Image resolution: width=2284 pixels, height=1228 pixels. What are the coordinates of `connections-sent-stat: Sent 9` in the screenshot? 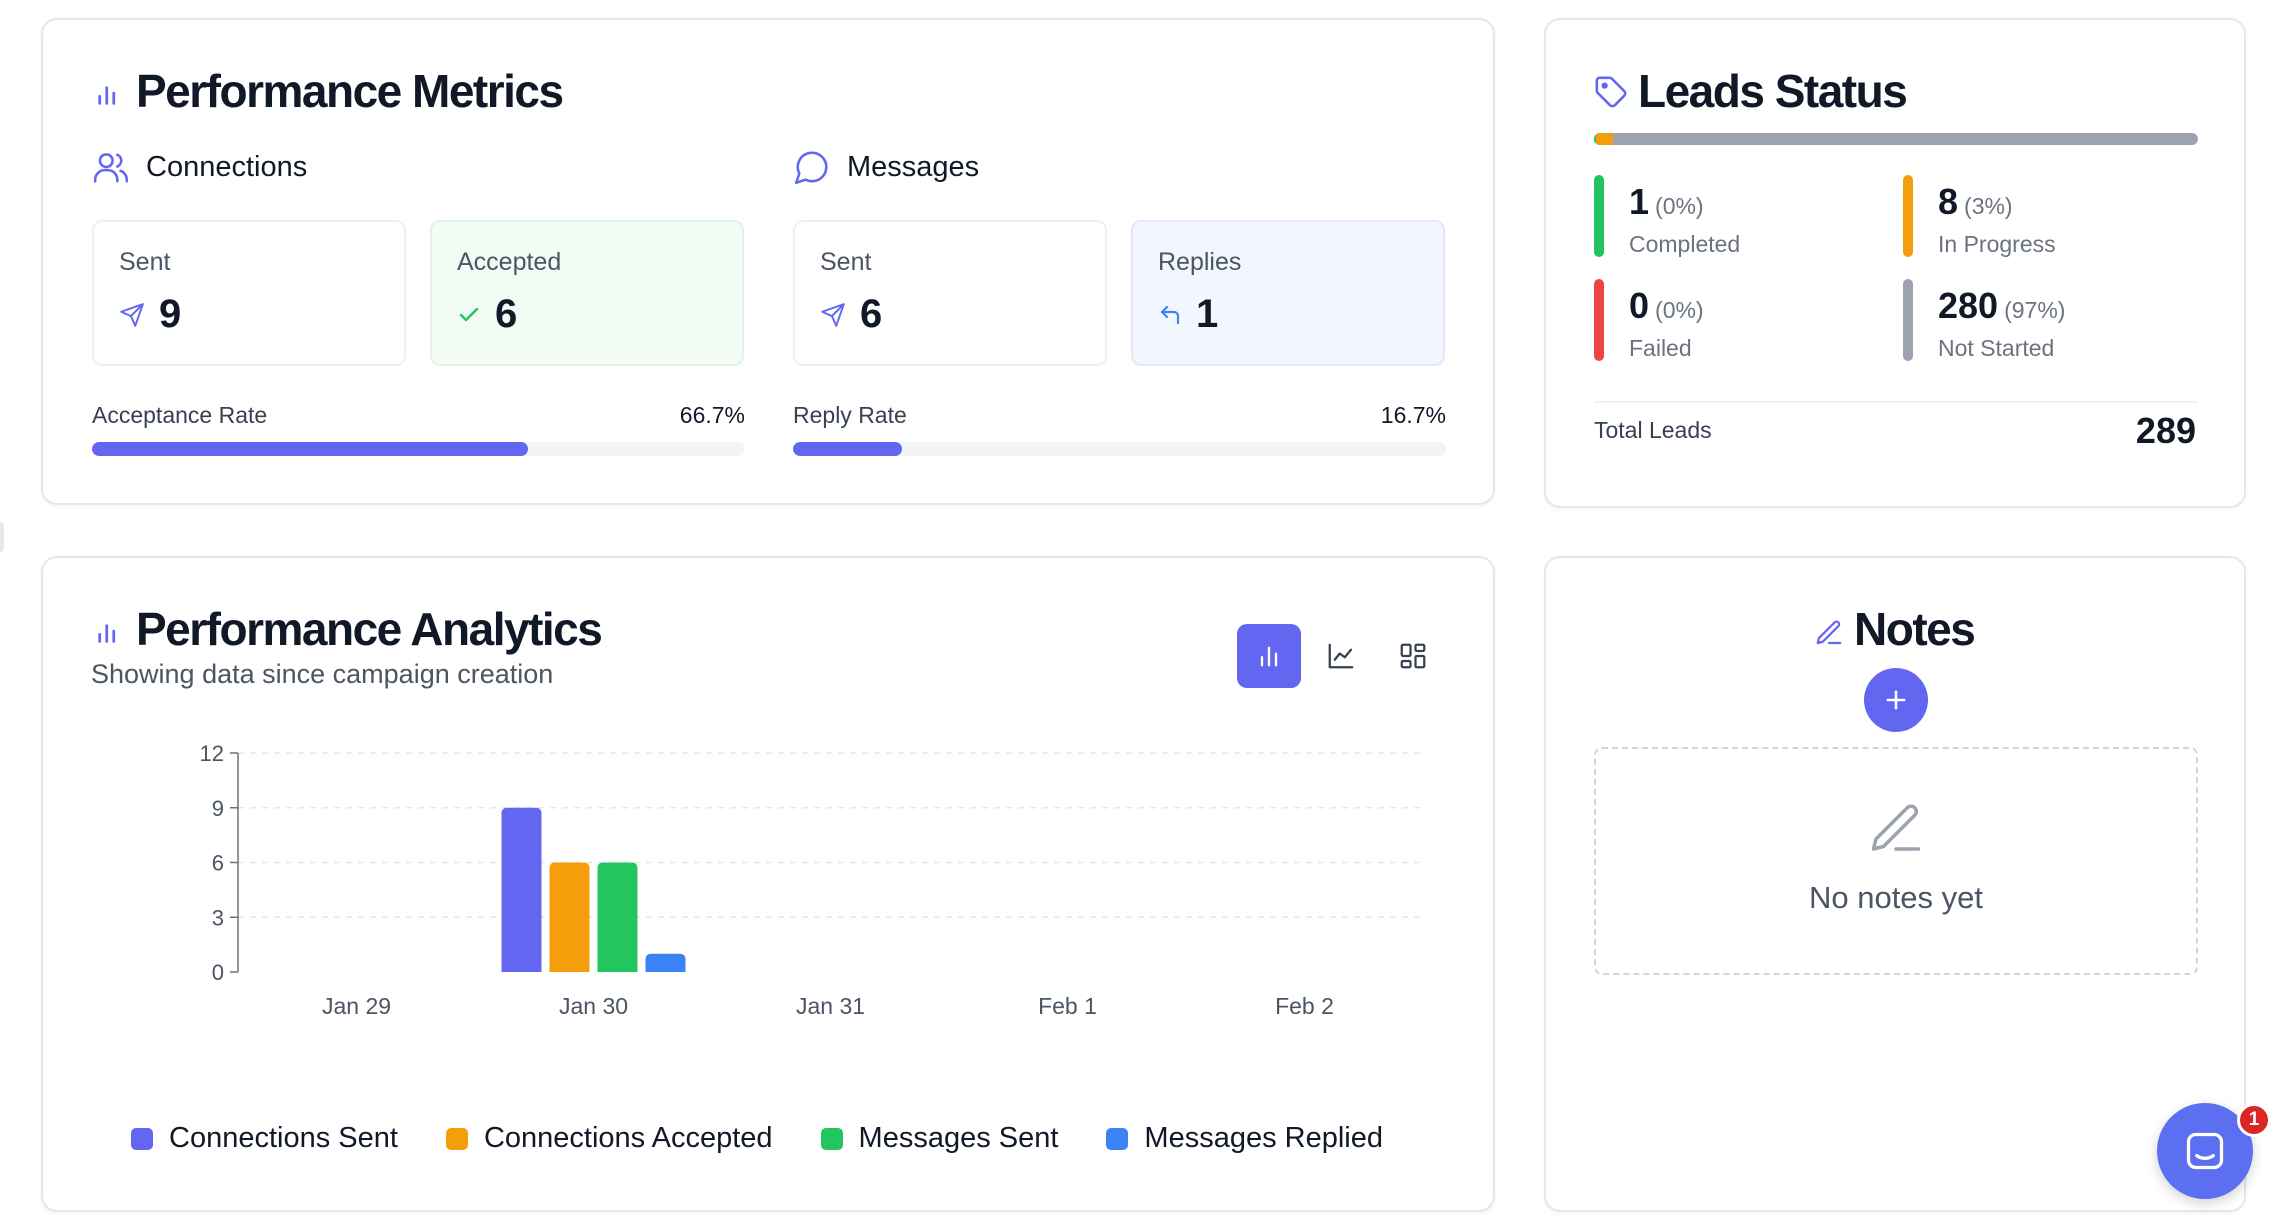 It's located at (249, 293).